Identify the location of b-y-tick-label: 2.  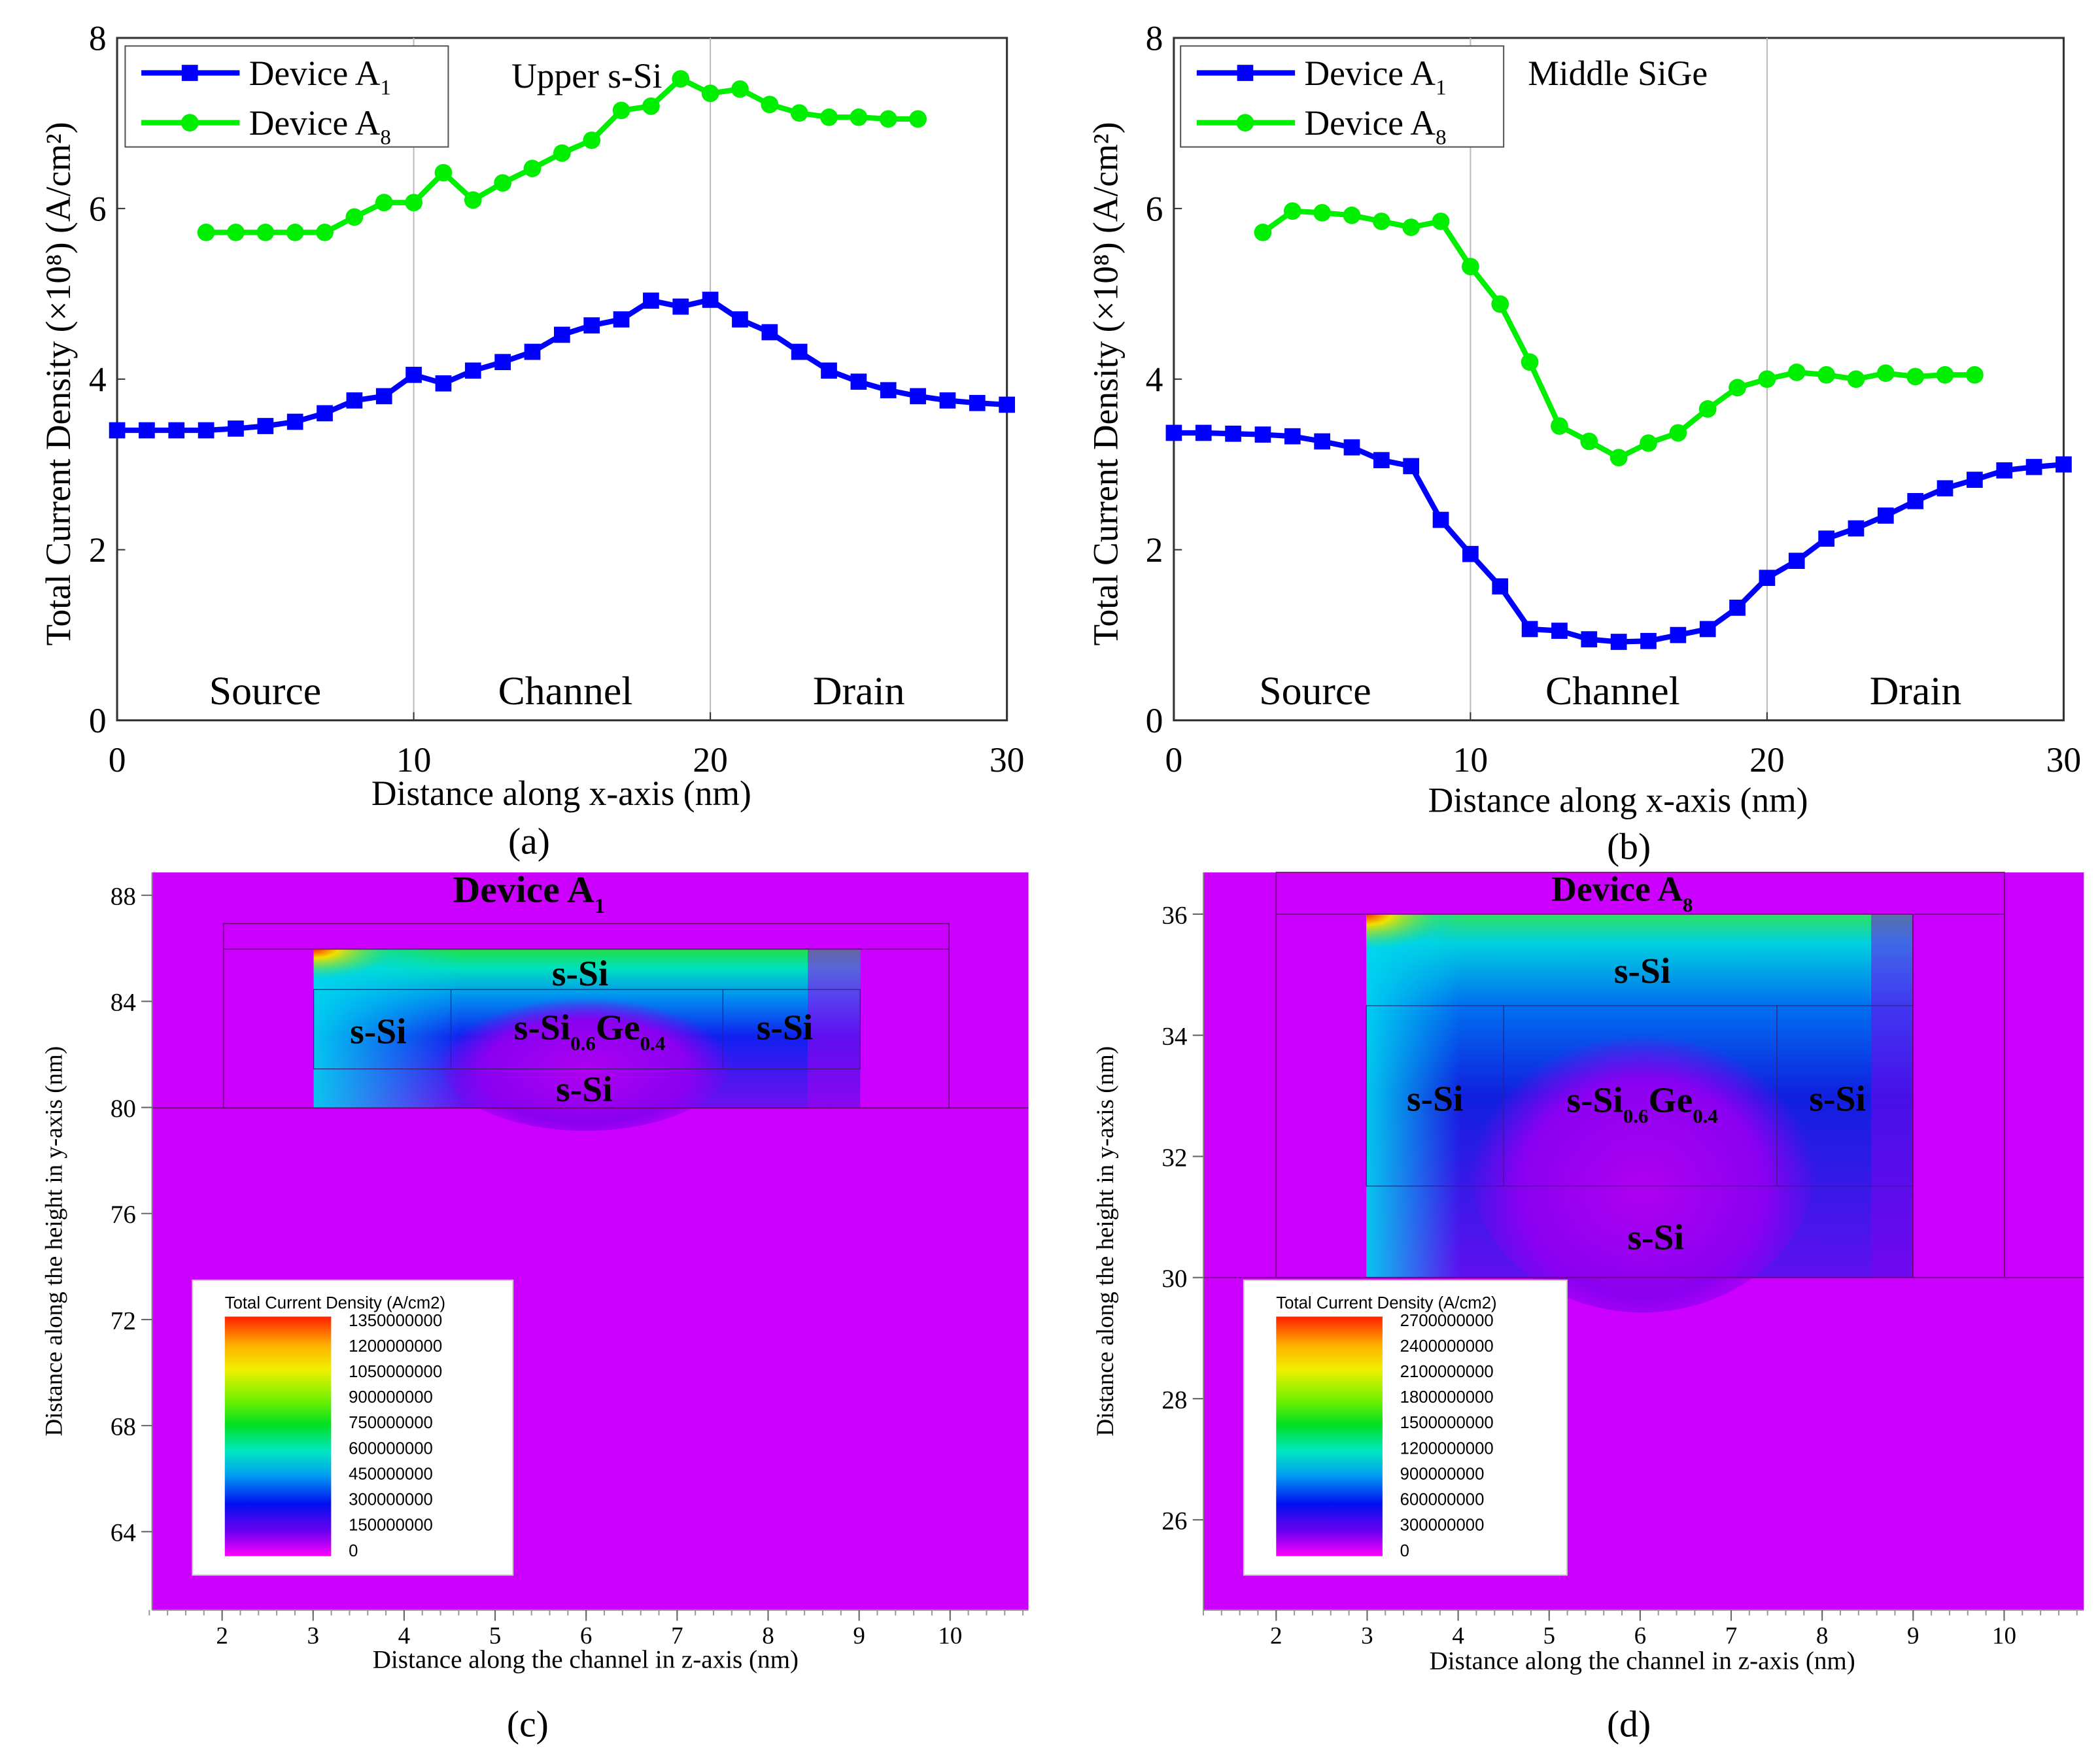
(1154, 550).